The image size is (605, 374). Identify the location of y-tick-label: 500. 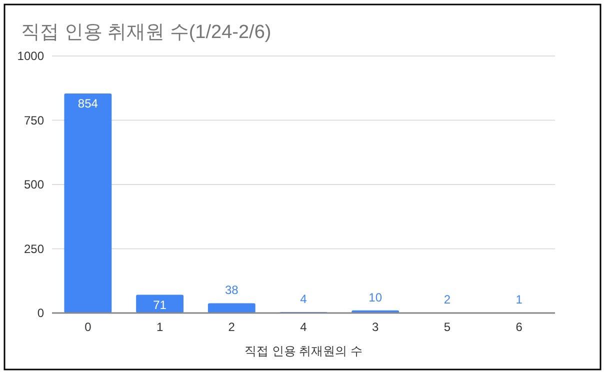
(34, 185).